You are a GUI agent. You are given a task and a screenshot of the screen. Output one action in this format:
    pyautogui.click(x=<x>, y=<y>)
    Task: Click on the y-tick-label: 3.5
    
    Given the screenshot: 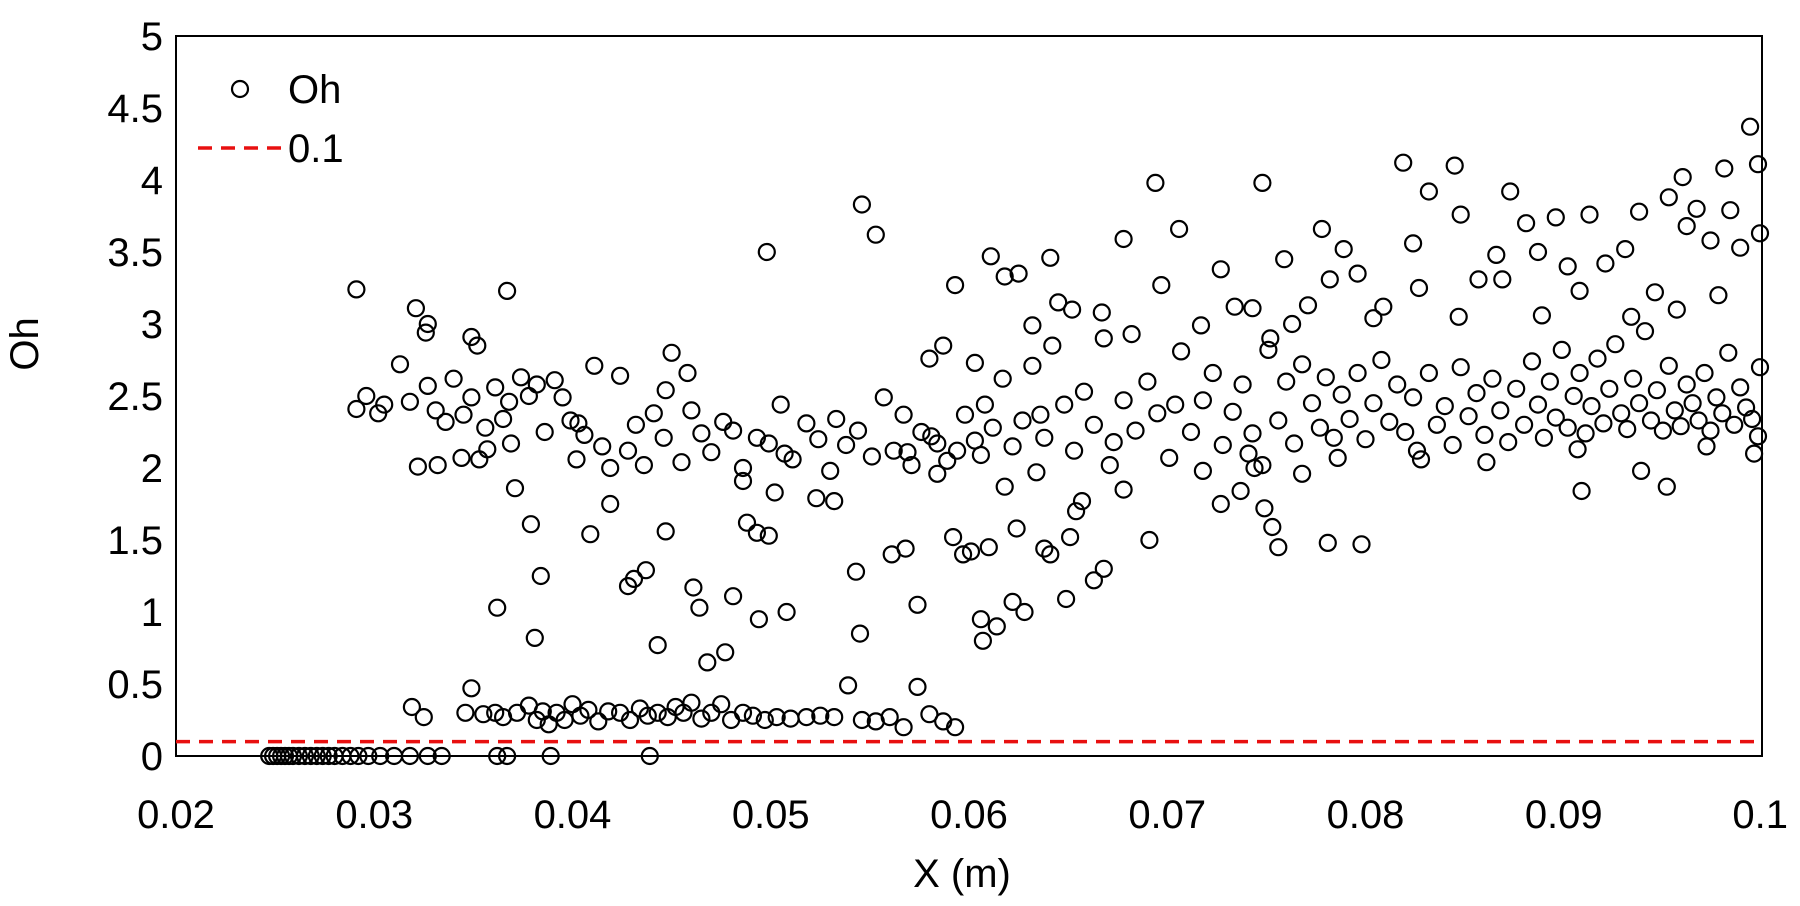 What is the action you would take?
    pyautogui.click(x=135, y=253)
    